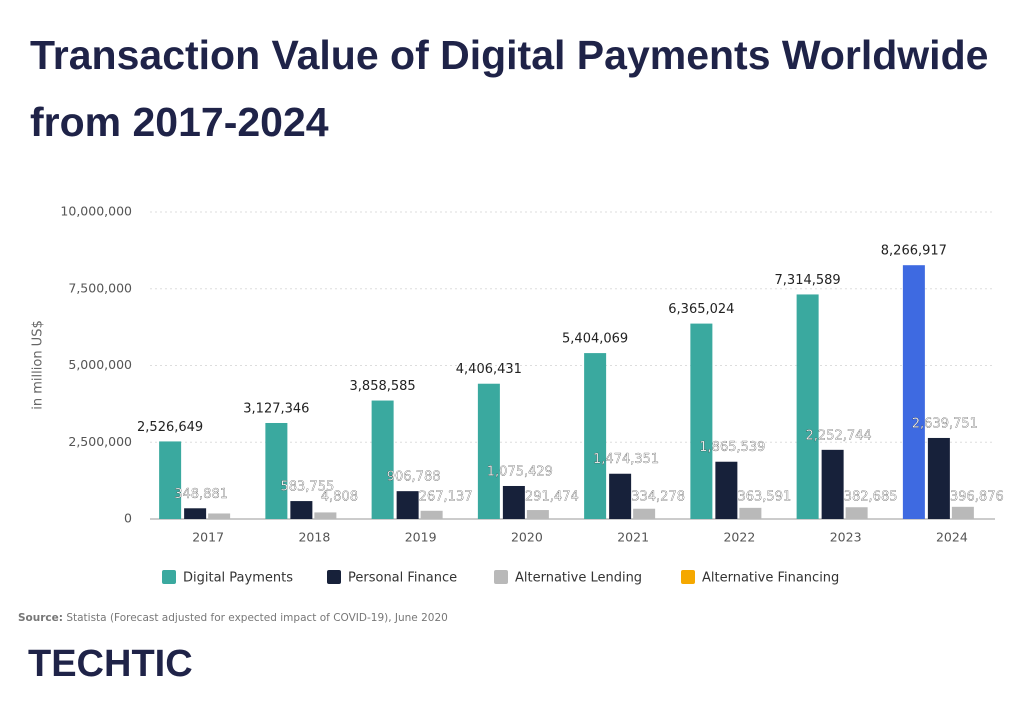 Image resolution: width=1024 pixels, height=711 pixels. Describe the element at coordinates (383, 386) in the screenshot. I see `value-label: 3,858,585` at that location.